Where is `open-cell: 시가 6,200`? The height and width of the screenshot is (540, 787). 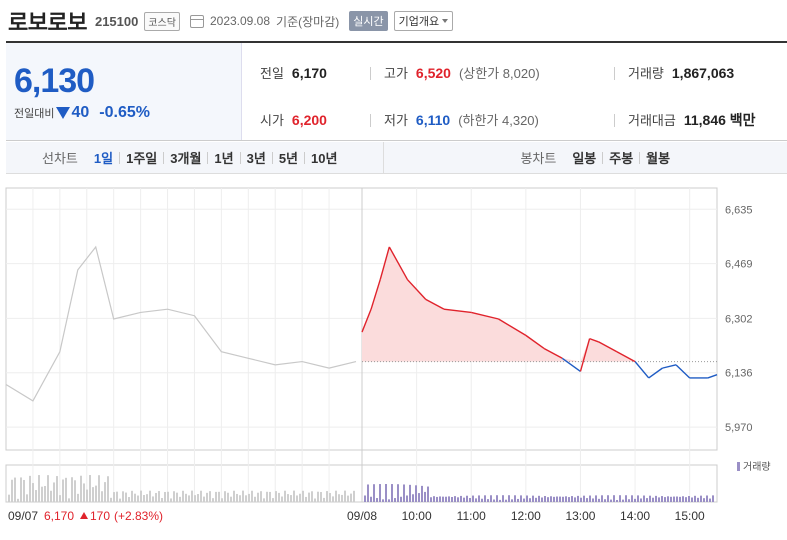
open-cell: 시가 6,200 is located at coordinates (293, 119).